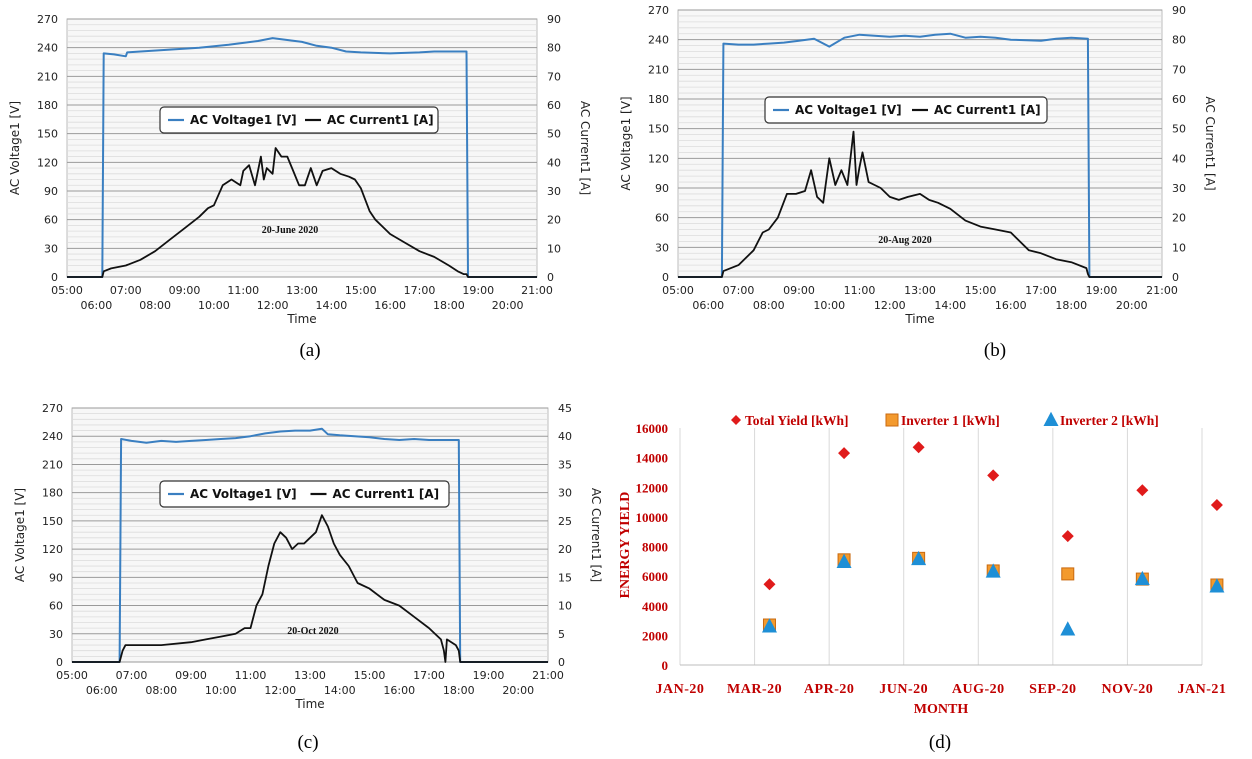 This screenshot has width=1252, height=759. Describe the element at coordinates (658, 69) in the screenshot. I see `y-left-tick-label: 210` at that location.